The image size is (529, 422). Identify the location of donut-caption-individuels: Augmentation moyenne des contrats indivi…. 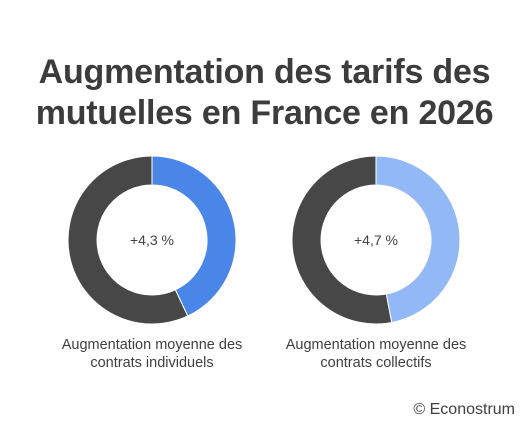
(152, 354).